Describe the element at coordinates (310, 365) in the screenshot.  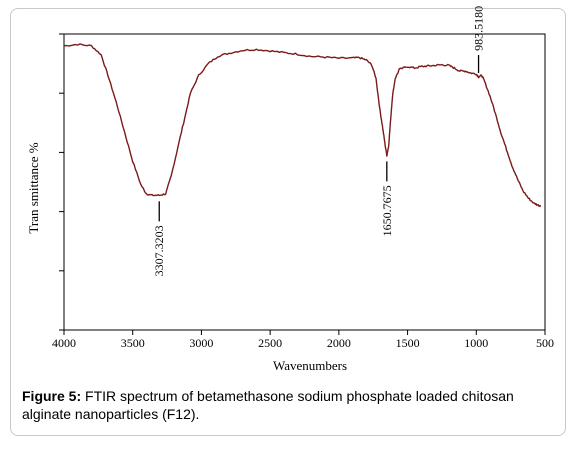
I see `x-axis-title: Wavenumbers` at that location.